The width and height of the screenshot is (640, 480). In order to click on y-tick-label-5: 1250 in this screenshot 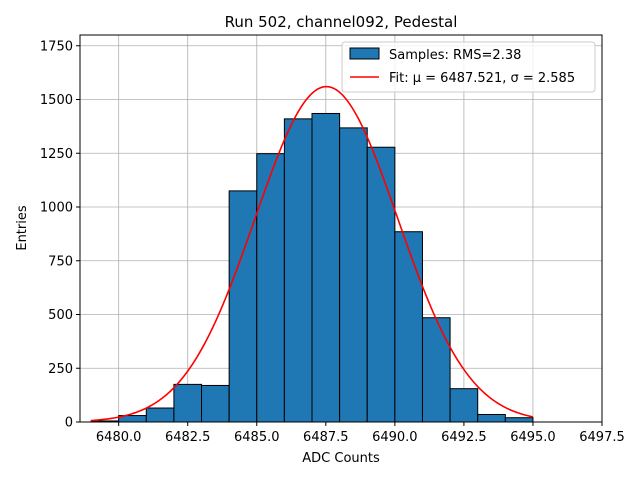, I will do `click(56, 154)`.